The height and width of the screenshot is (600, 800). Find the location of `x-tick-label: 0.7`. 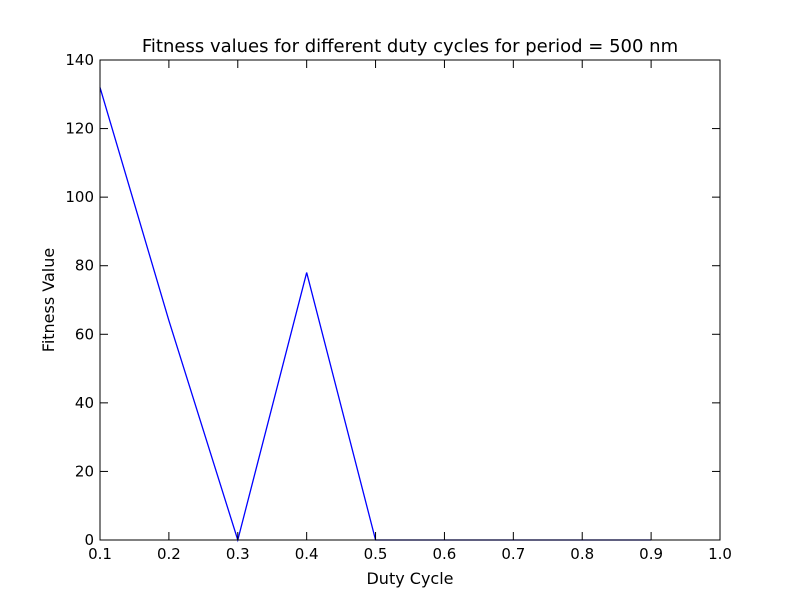

x-tick-label: 0.7 is located at coordinates (513, 554).